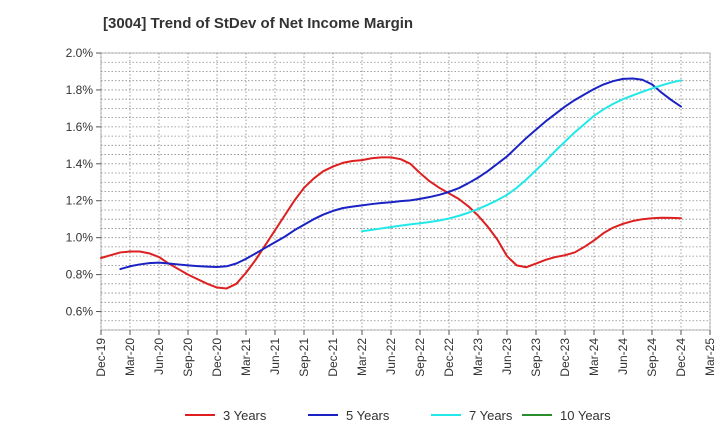 This screenshot has width=720, height=440. Describe the element at coordinates (159, 356) in the screenshot. I see `x-tick-label: Jun-20` at that location.